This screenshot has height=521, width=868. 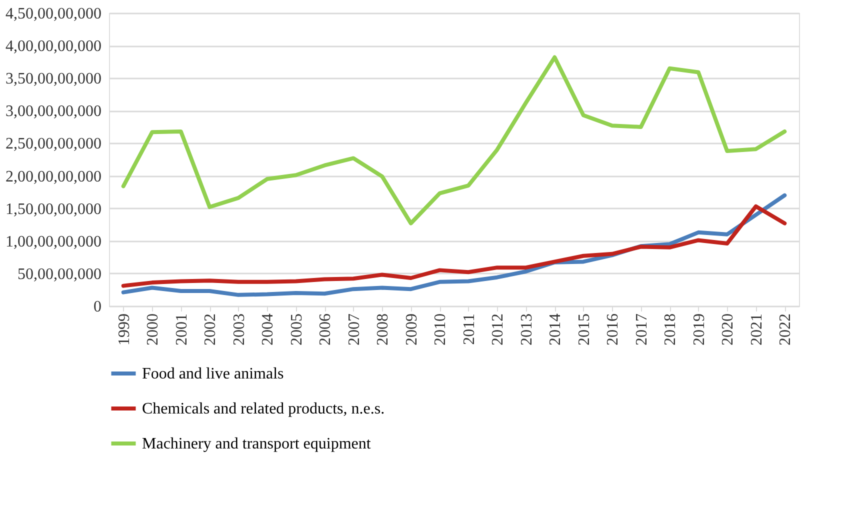 What do you see at coordinates (268, 330) in the screenshot?
I see `x-tick-label: 2004` at bounding box center [268, 330].